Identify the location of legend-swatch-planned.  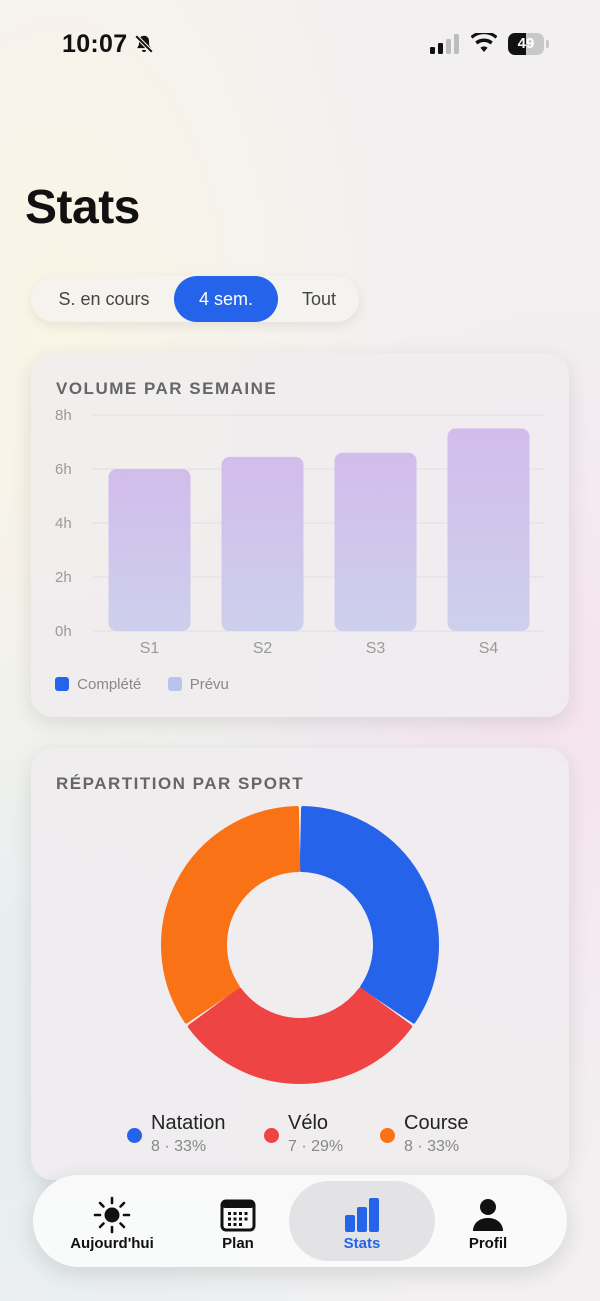
(174, 684).